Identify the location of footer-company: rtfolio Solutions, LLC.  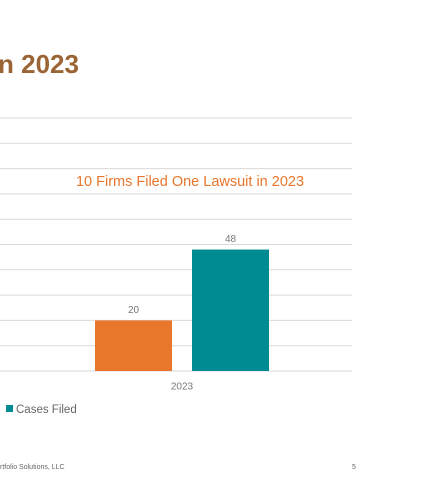
(32, 467).